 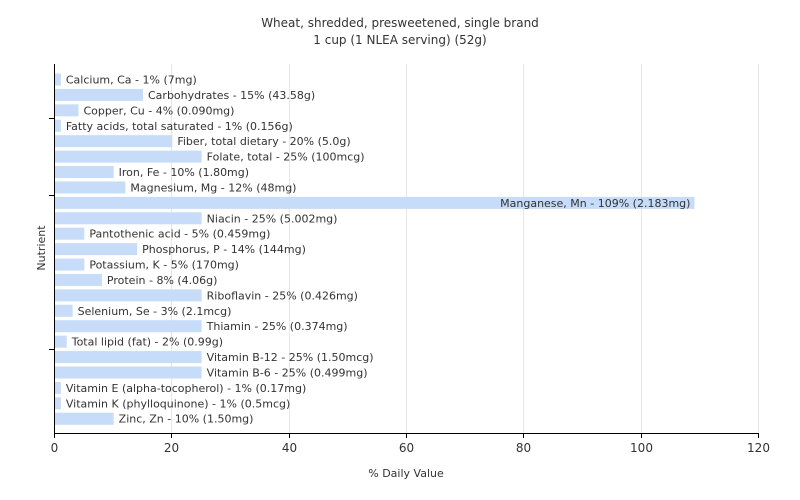 I want to click on x-tick-label-1: 20, so click(x=171, y=448).